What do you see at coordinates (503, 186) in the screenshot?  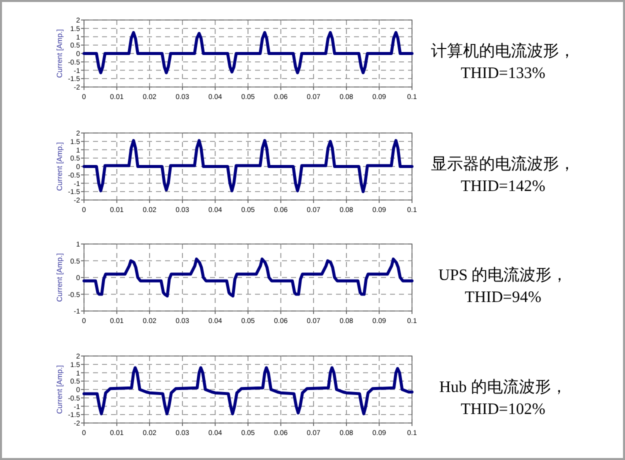 I see `text: THID=142%` at bounding box center [503, 186].